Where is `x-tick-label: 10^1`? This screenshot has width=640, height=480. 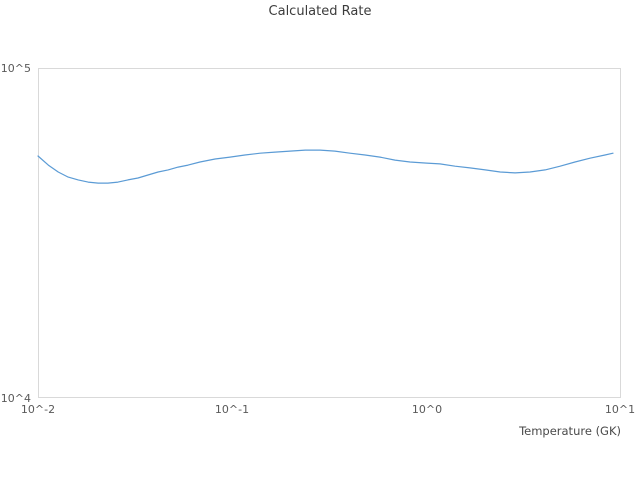 x-tick-label: 10^1 is located at coordinates (620, 409).